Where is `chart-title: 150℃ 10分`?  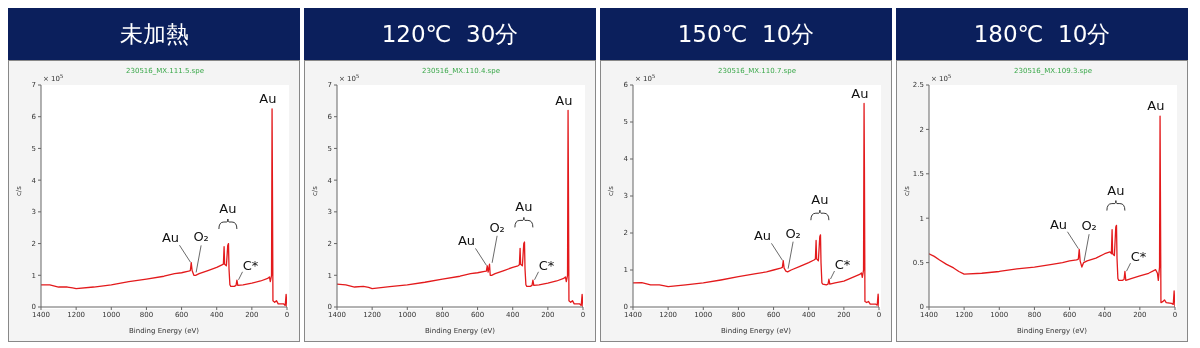
chart-title: 150℃ 10分 is located at coordinates (746, 34).